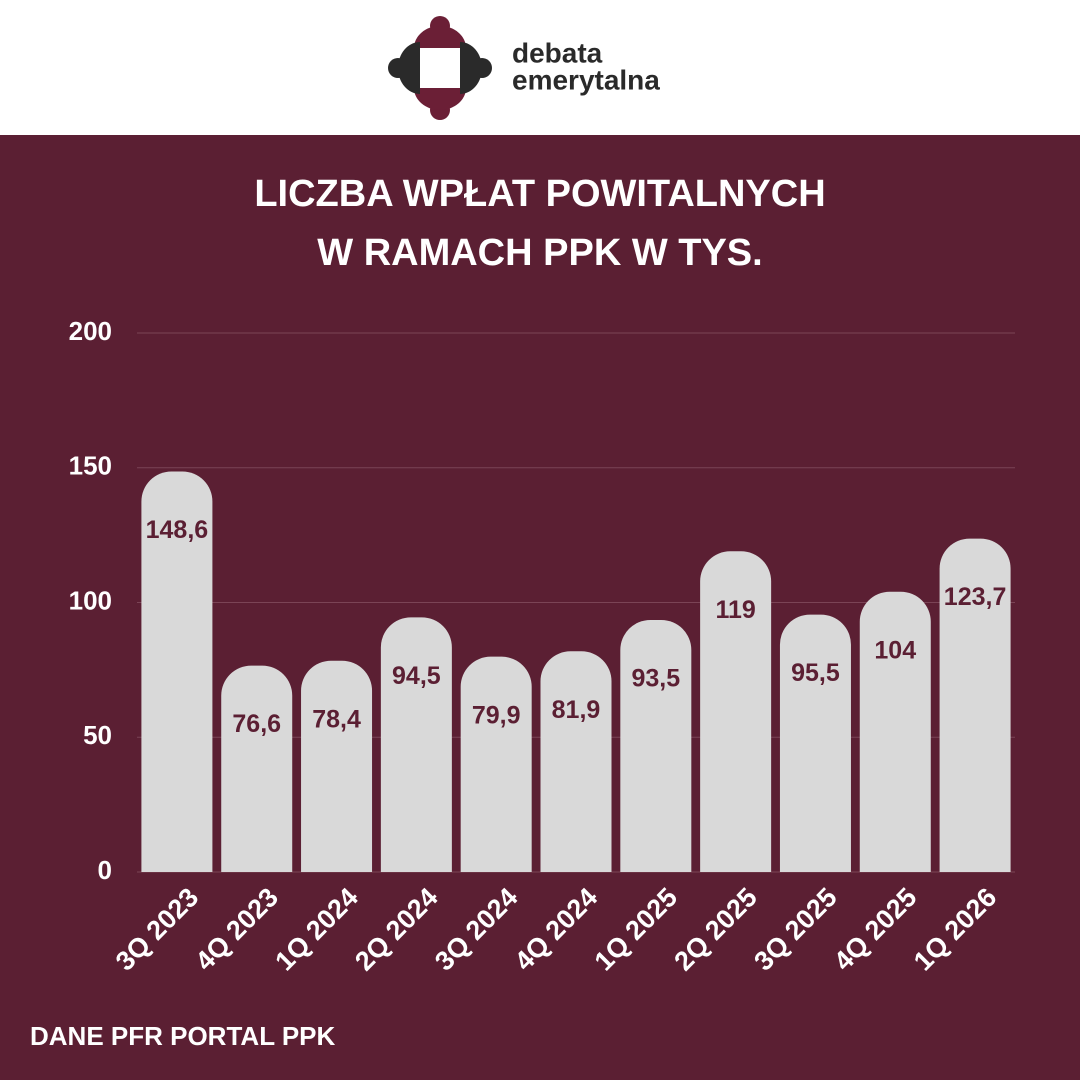 The height and width of the screenshot is (1080, 1080). What do you see at coordinates (586, 79) in the screenshot?
I see `logo-text: emerytalna` at bounding box center [586, 79].